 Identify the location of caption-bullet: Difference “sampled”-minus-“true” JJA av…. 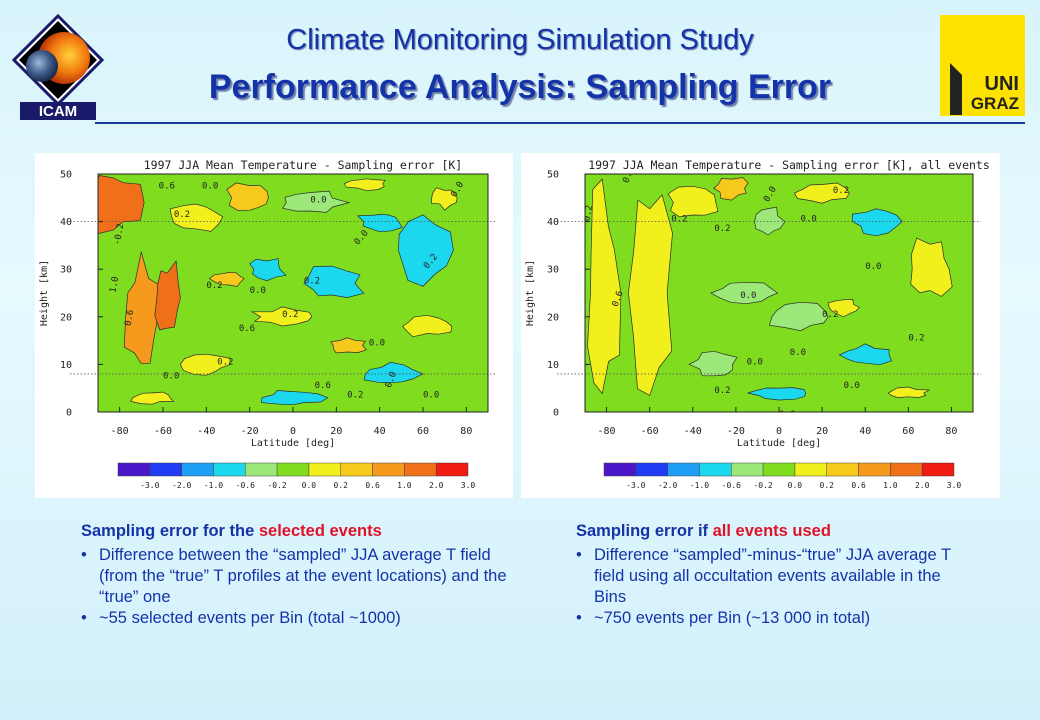
(776, 576).